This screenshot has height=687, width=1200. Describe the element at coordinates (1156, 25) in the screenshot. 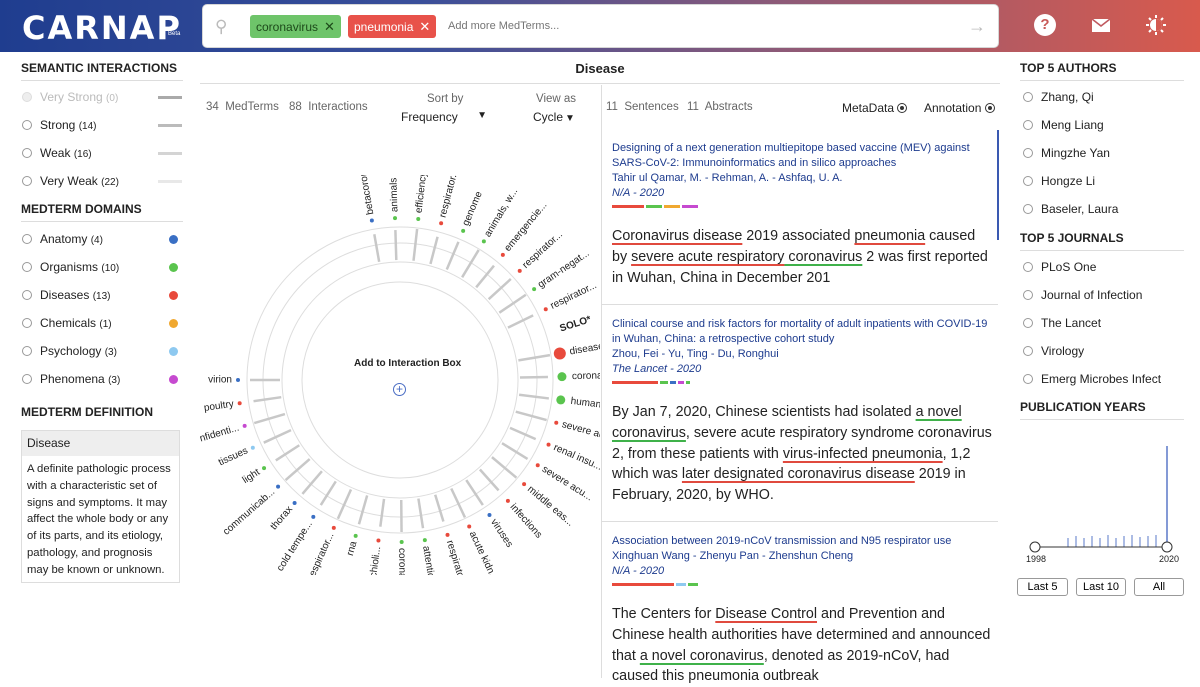

I see `theme-icon` at that location.